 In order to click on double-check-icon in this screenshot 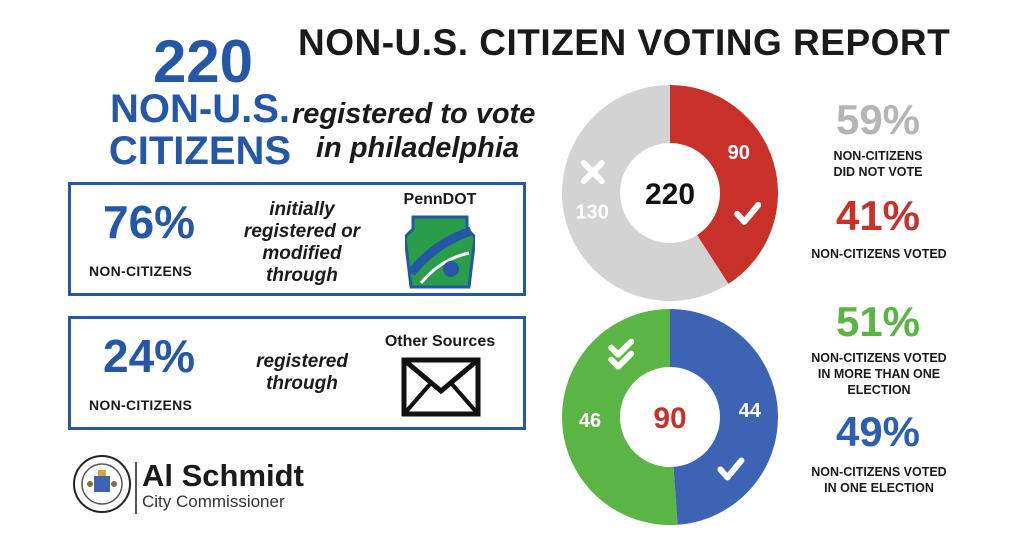, I will do `click(621, 353)`.